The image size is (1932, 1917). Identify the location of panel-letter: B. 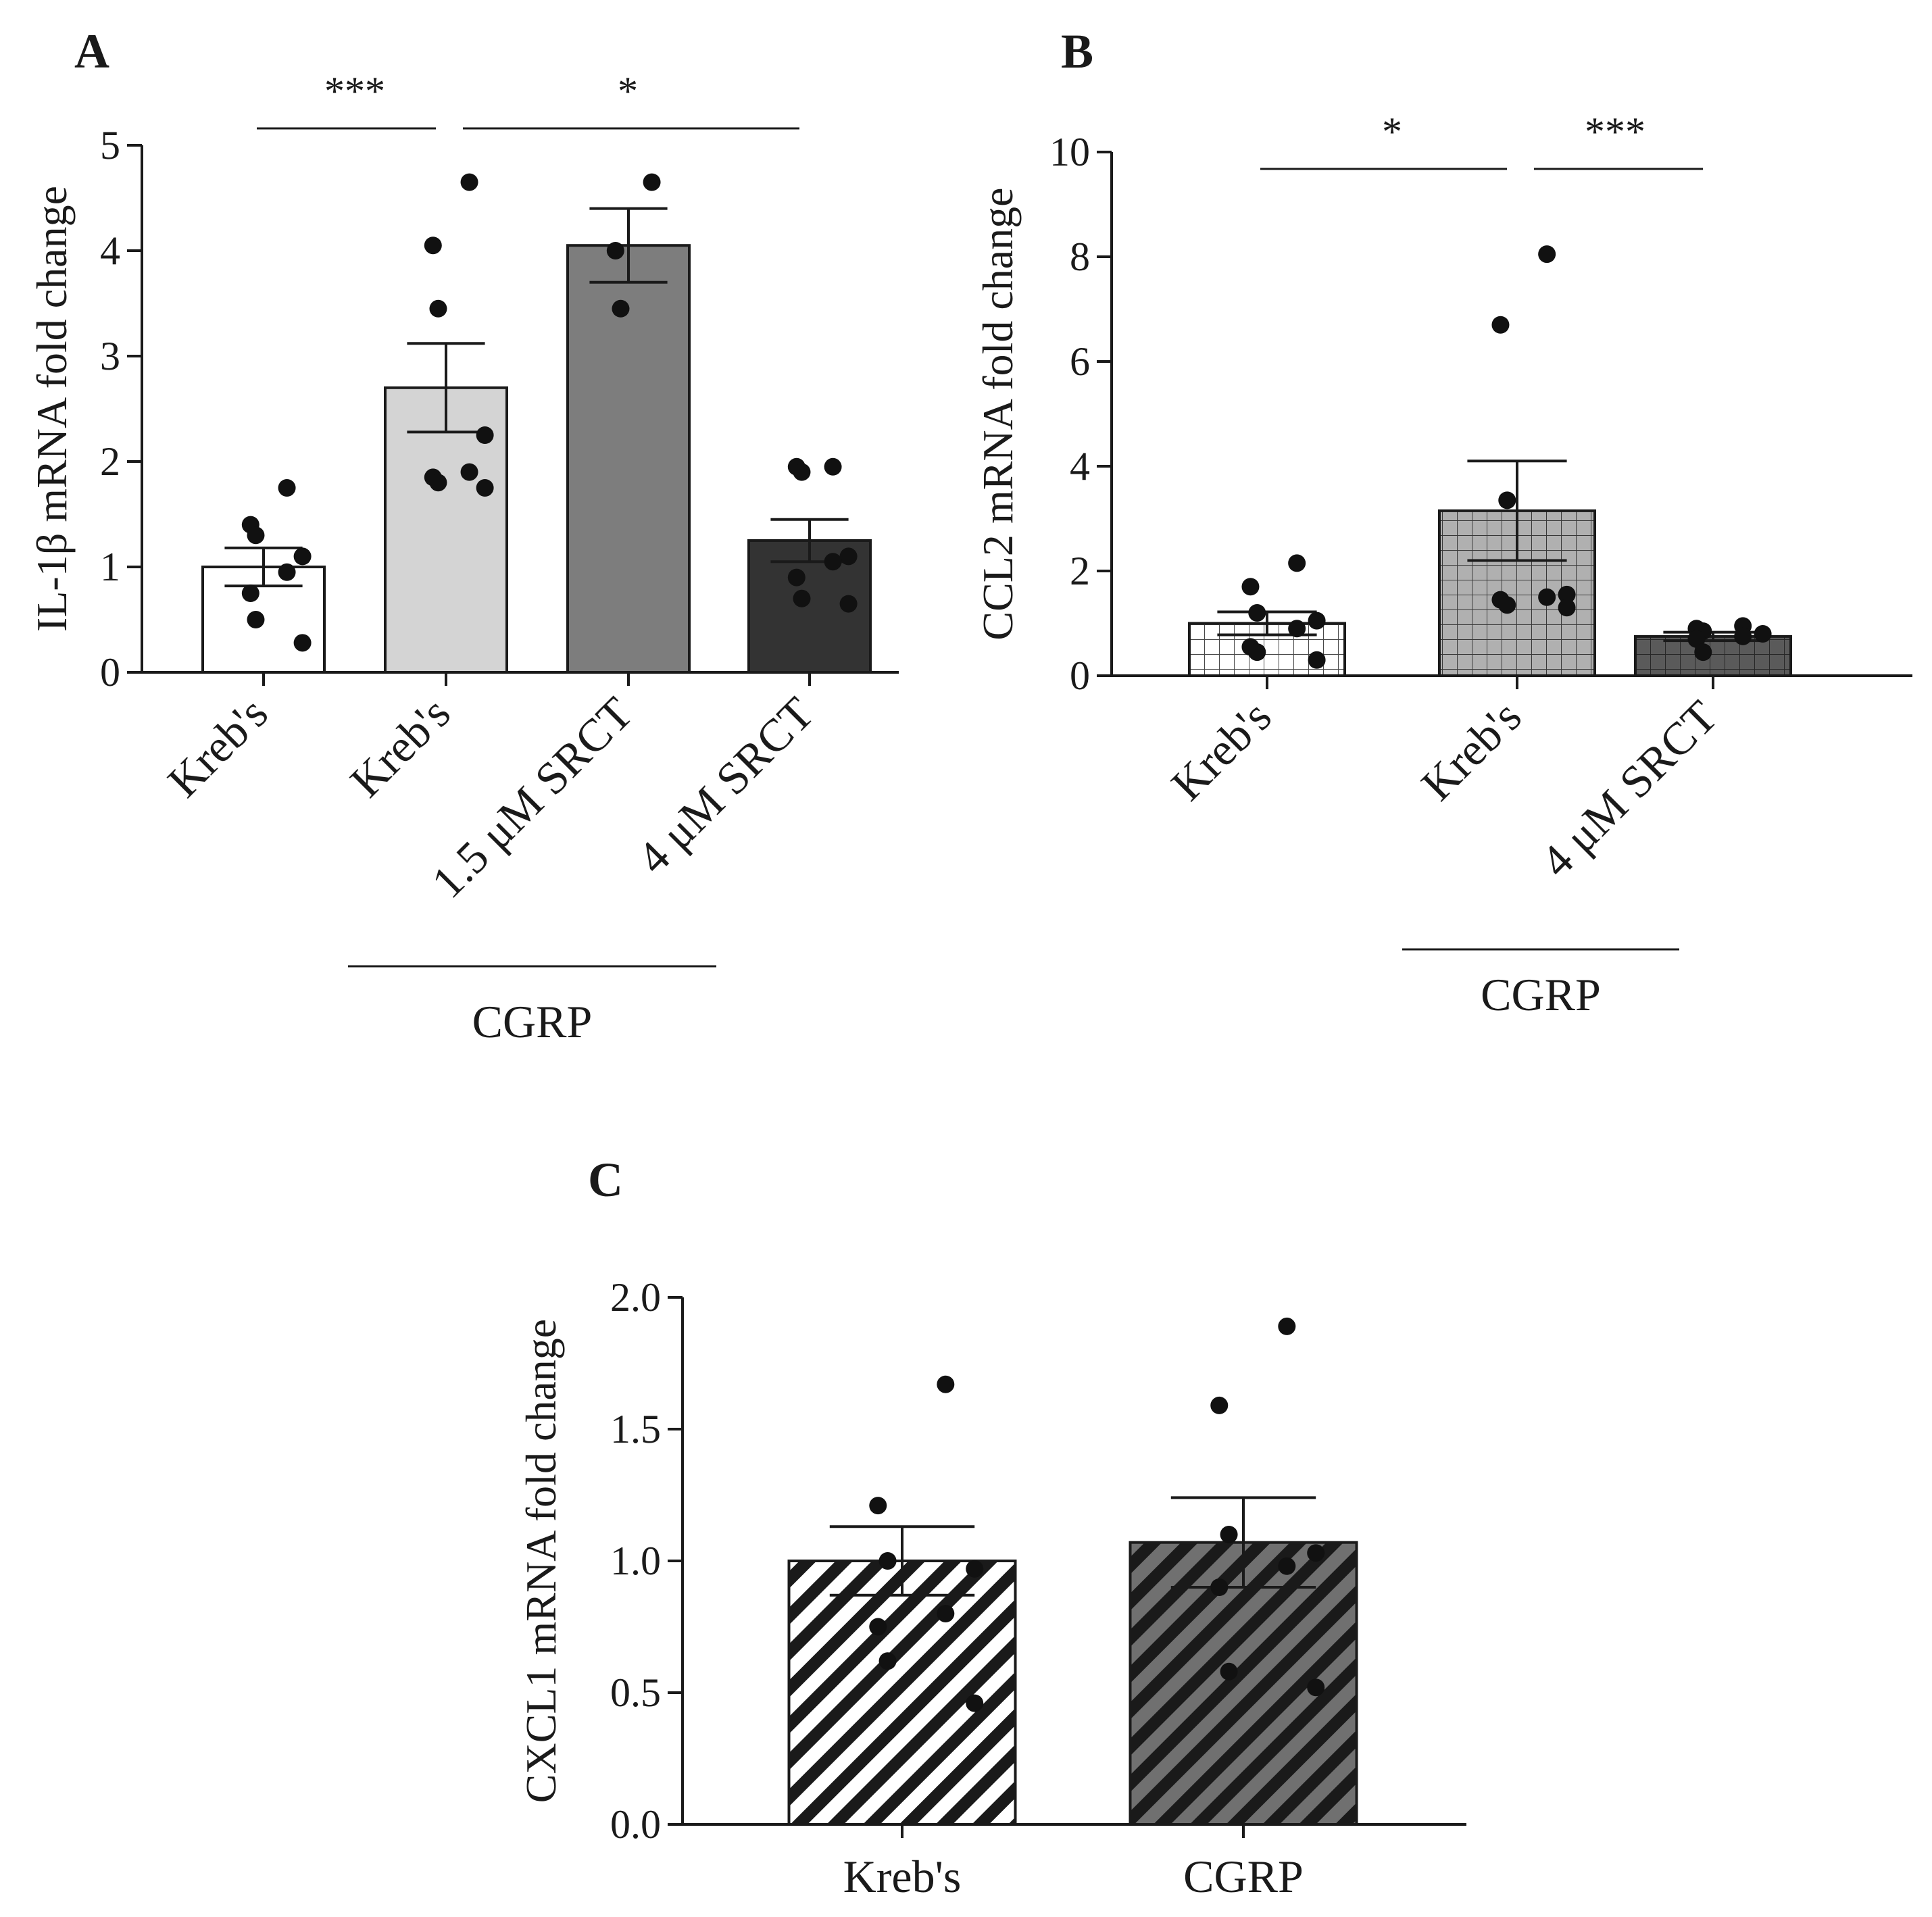
(1077, 51).